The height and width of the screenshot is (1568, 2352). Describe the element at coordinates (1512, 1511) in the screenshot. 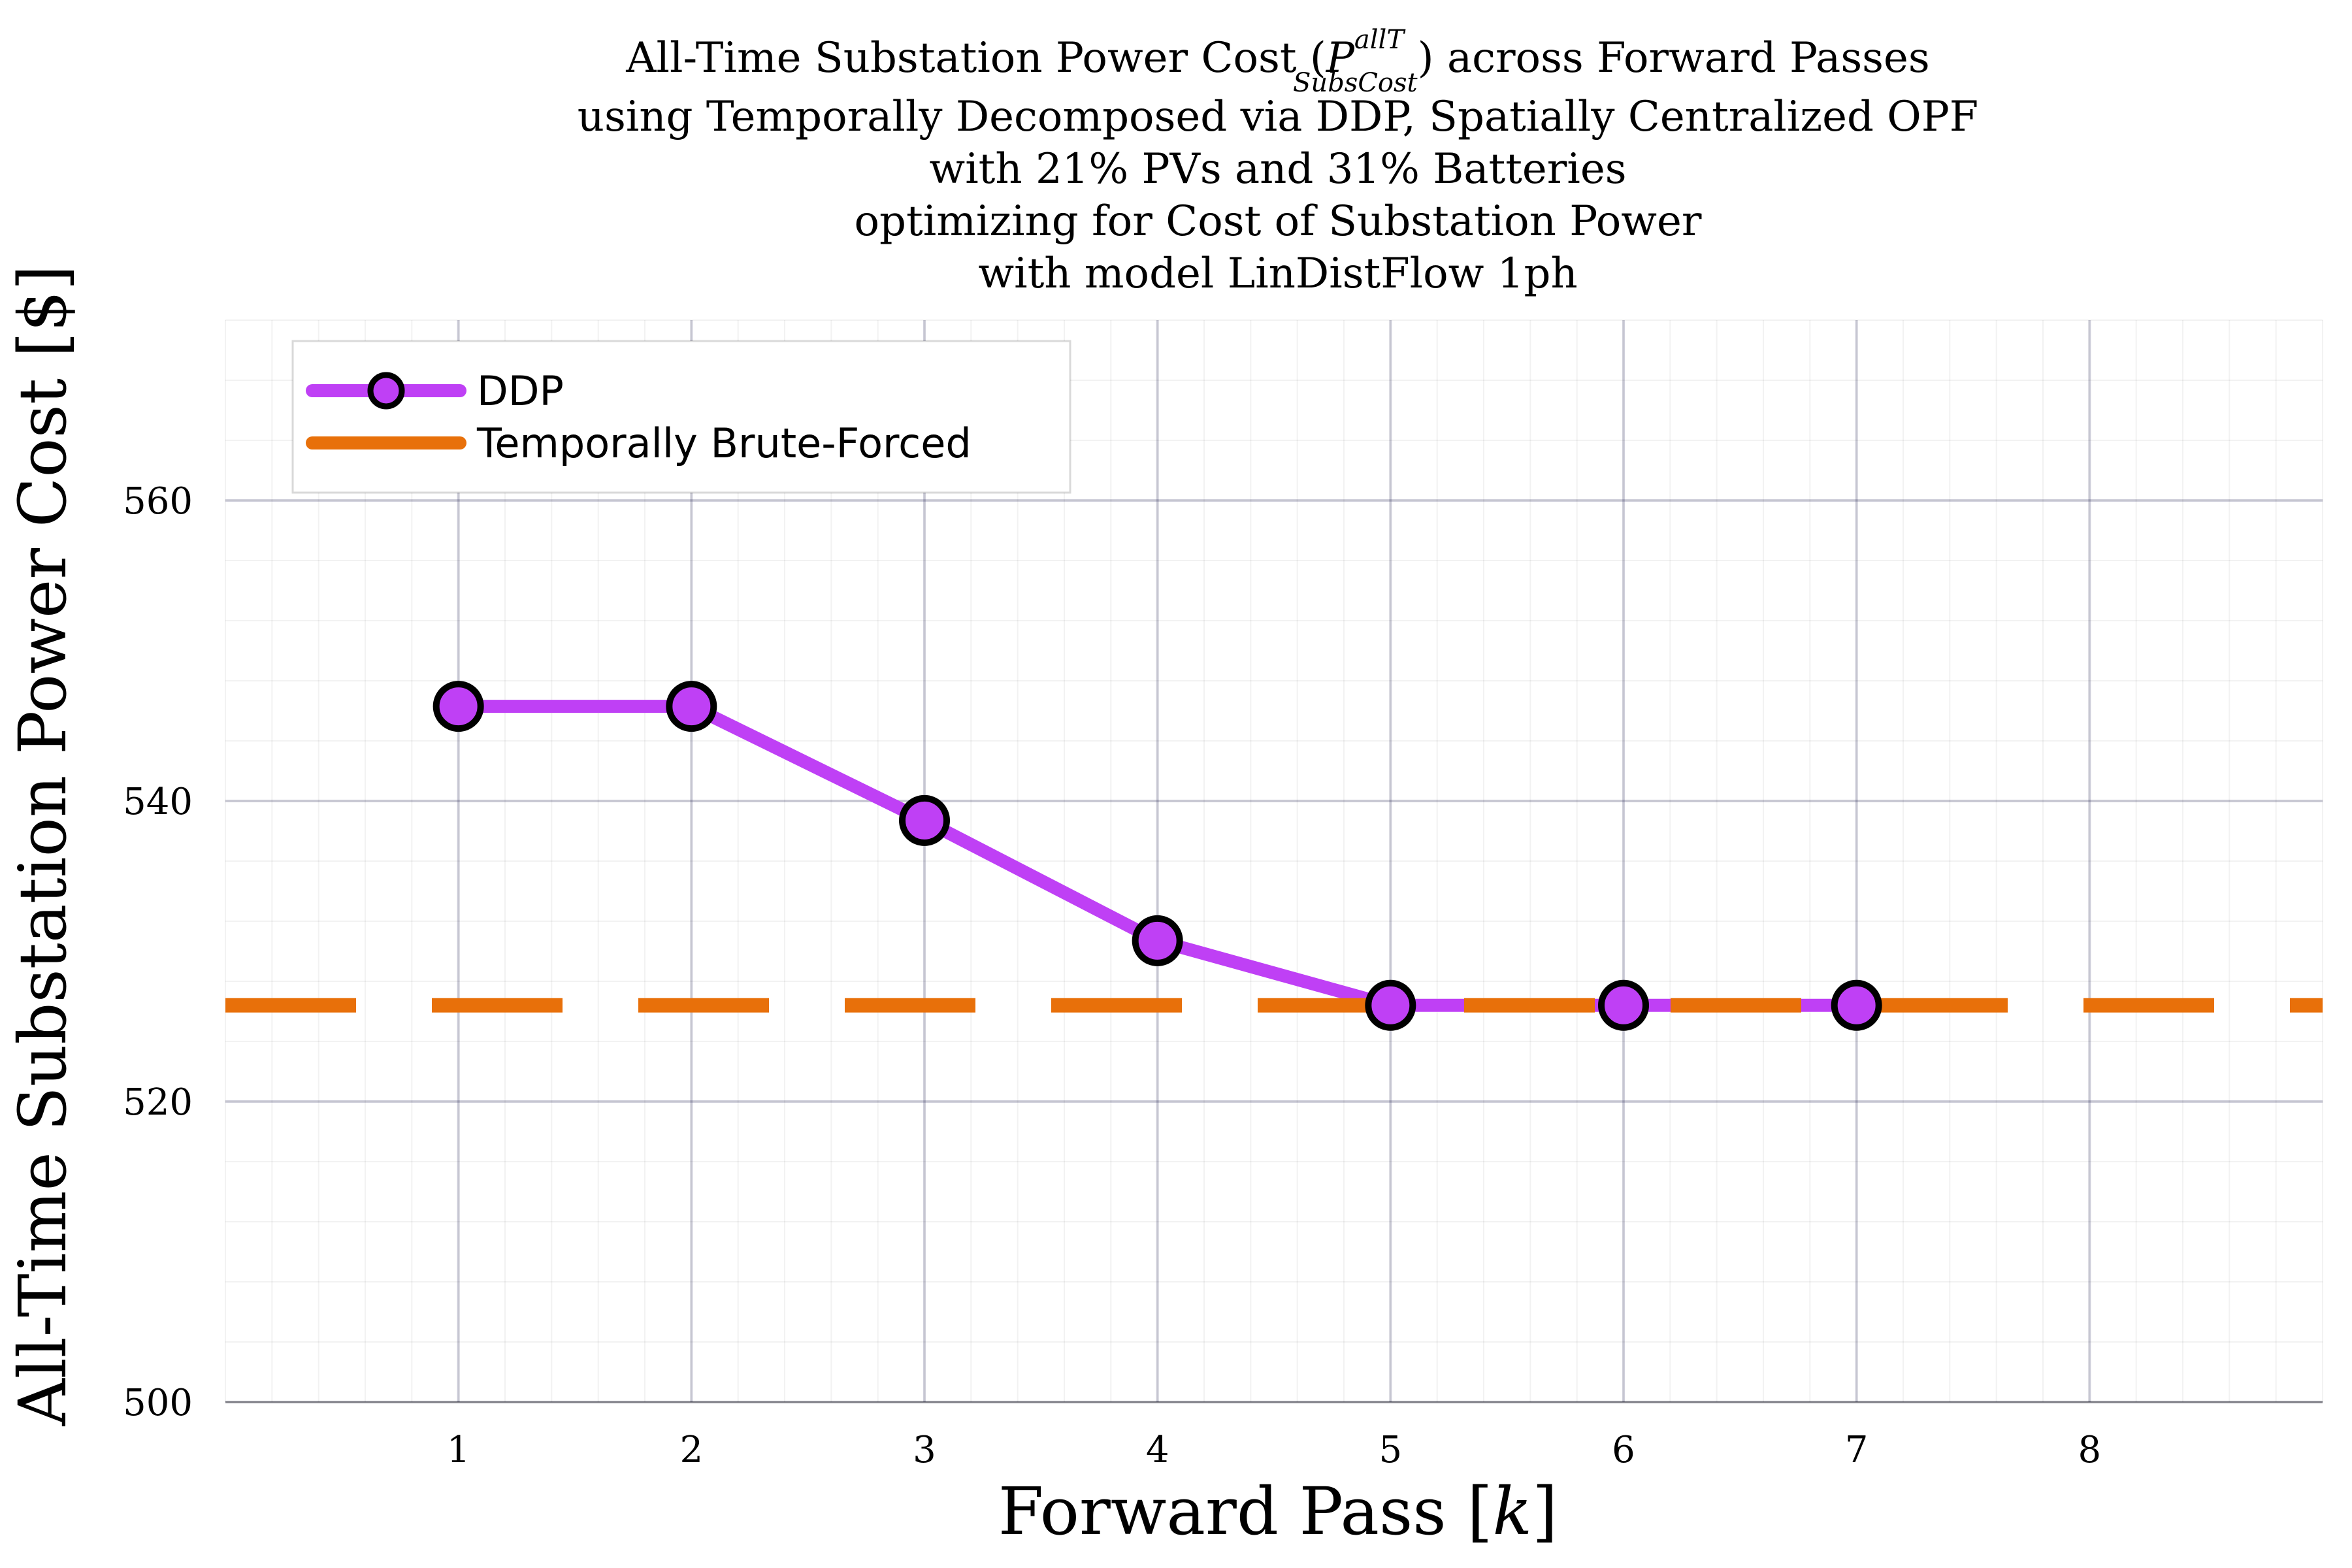

I see `x-axis-label-var: k` at that location.